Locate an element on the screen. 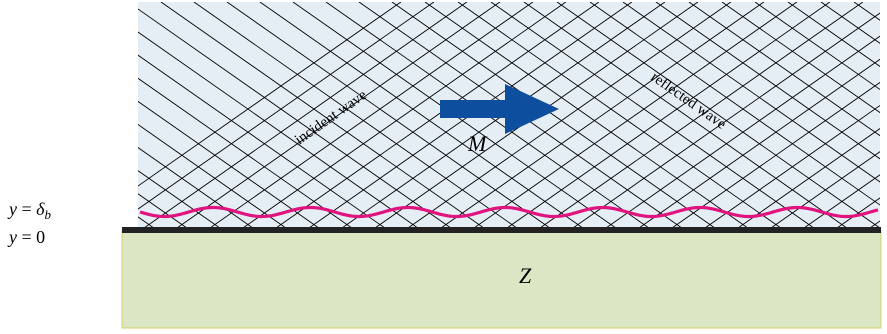 The height and width of the screenshot is (334, 887). y-delta-label: y = δb is located at coordinates (29, 210).